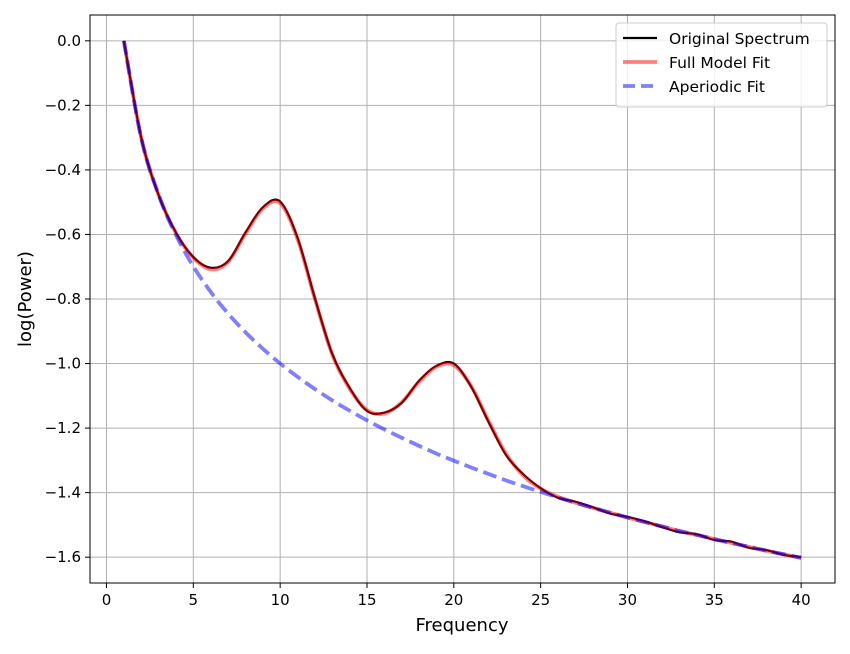 The height and width of the screenshot is (654, 850). What do you see at coordinates (63, 557) in the screenshot?
I see `y-tick-label: −1.6` at bounding box center [63, 557].